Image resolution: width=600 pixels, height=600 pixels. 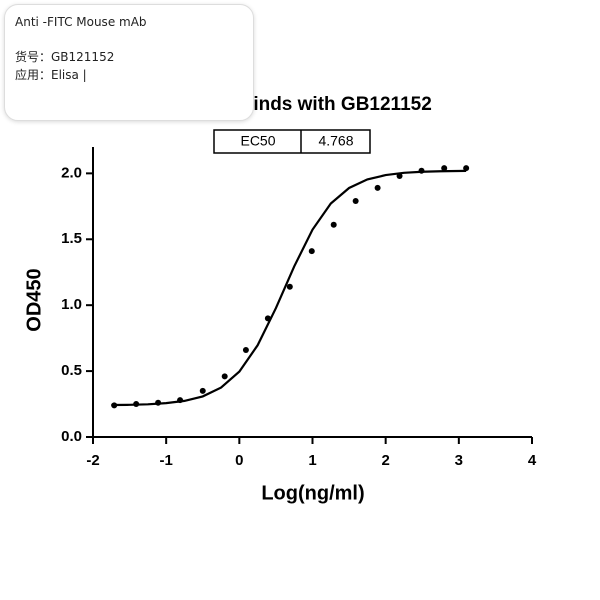 I want to click on x-tick-label: 2, so click(x=385, y=460).